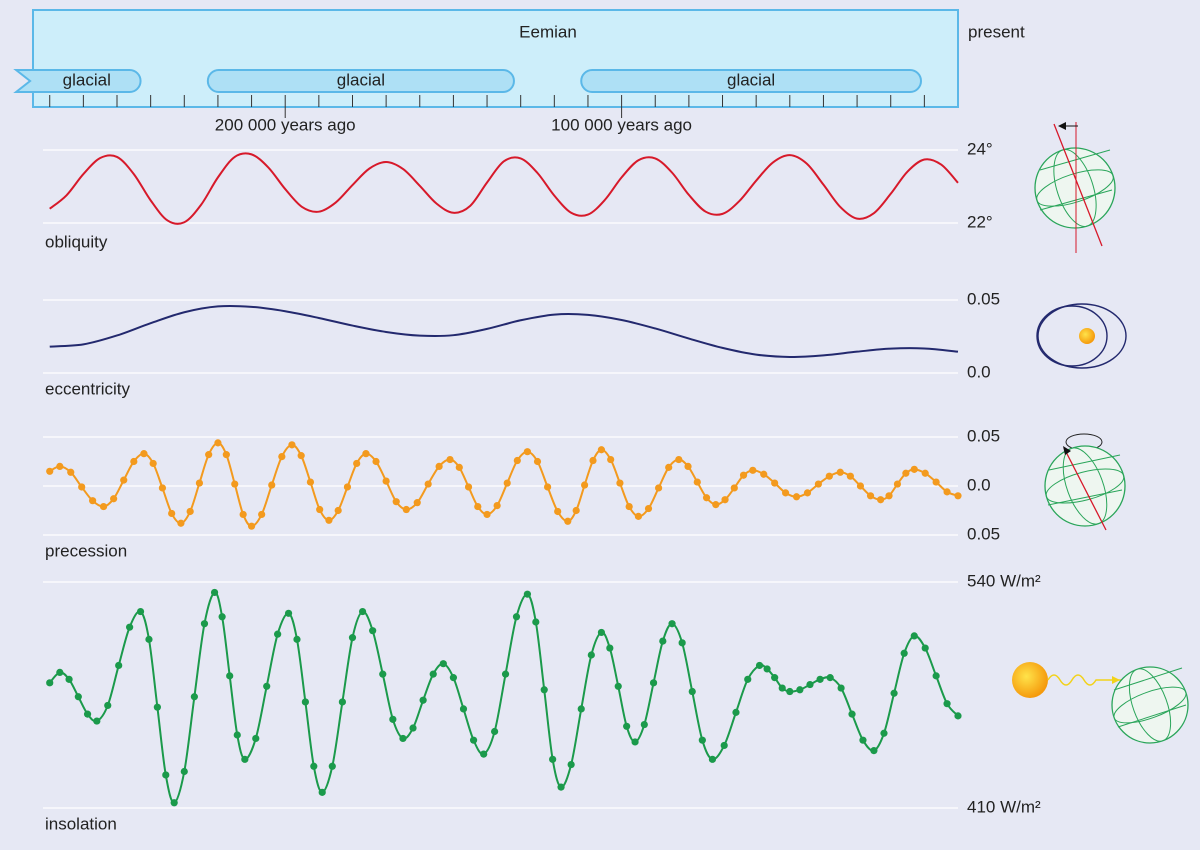  Describe the element at coordinates (88, 388) in the screenshot. I see `panel-label: eccentricity` at that location.